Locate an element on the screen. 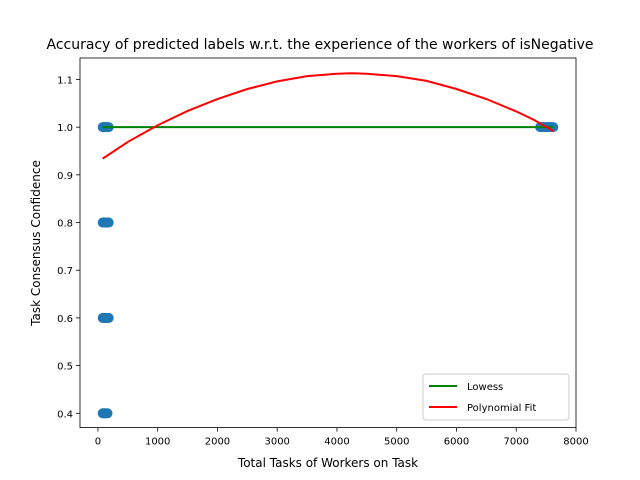 The width and height of the screenshot is (640, 480). x-tick-label: 3000 is located at coordinates (276, 442).